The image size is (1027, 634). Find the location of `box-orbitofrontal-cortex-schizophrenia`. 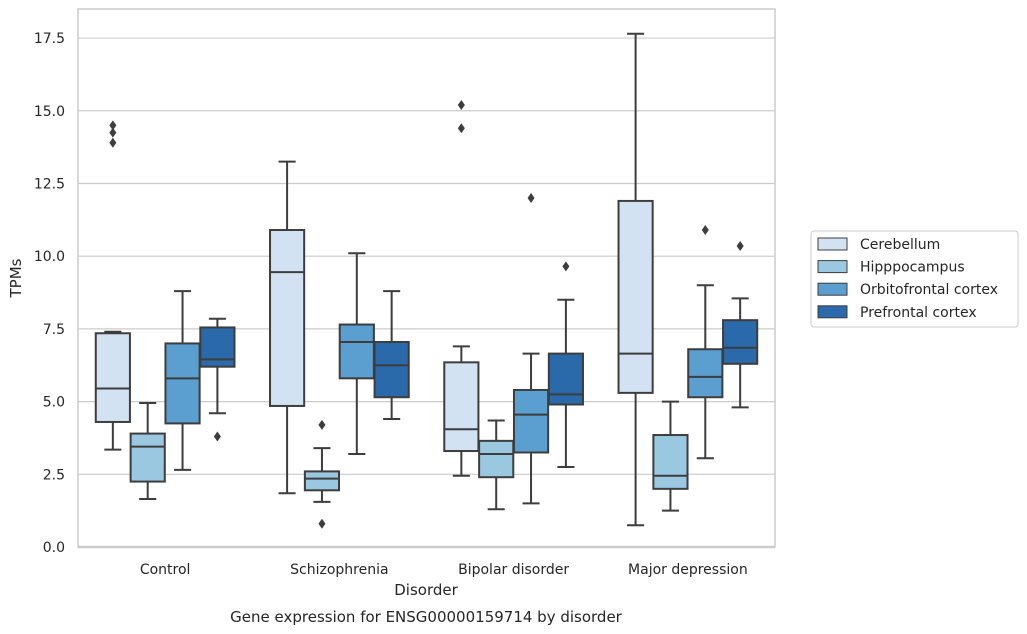

box-orbitofrontal-cortex-schizophrenia is located at coordinates (356, 353).